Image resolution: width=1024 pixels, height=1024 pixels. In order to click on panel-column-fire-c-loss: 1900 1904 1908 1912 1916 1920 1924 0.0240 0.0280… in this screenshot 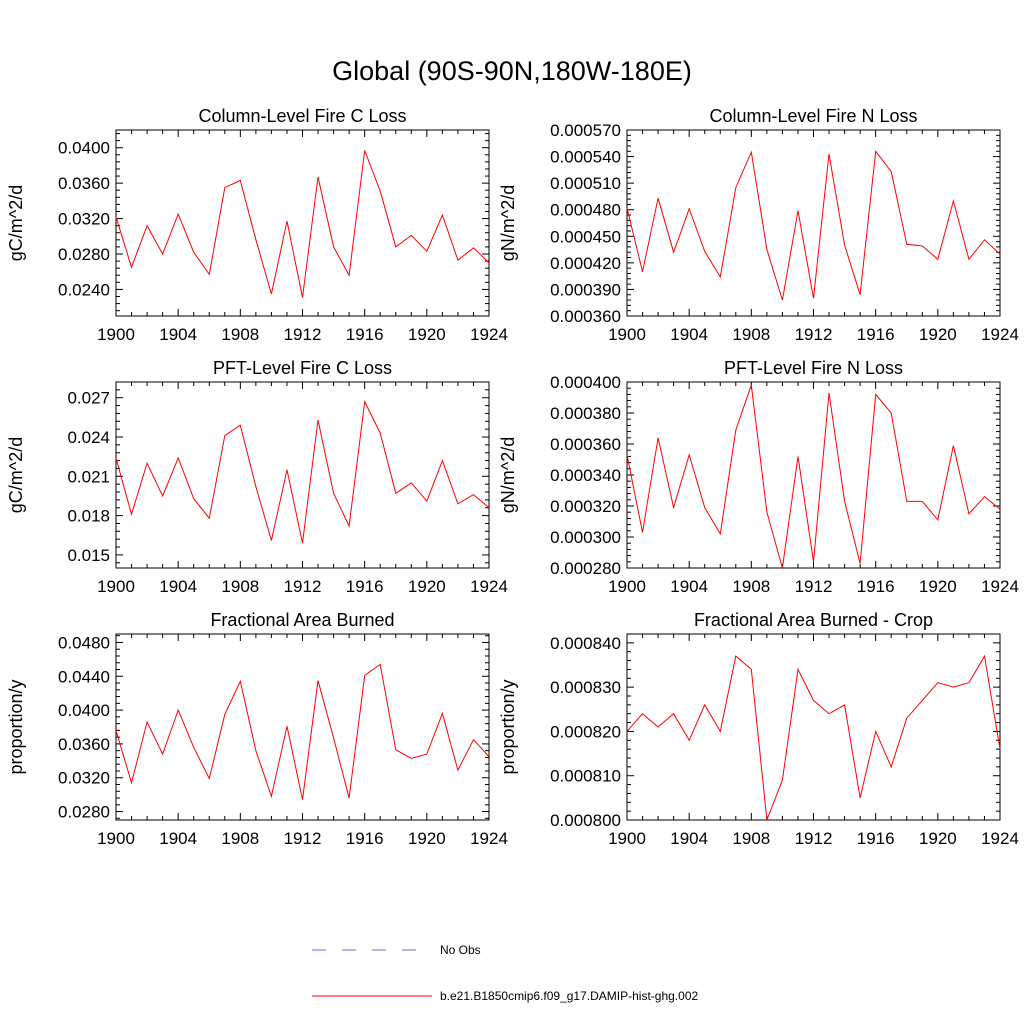, I will do `click(257, 225)`.